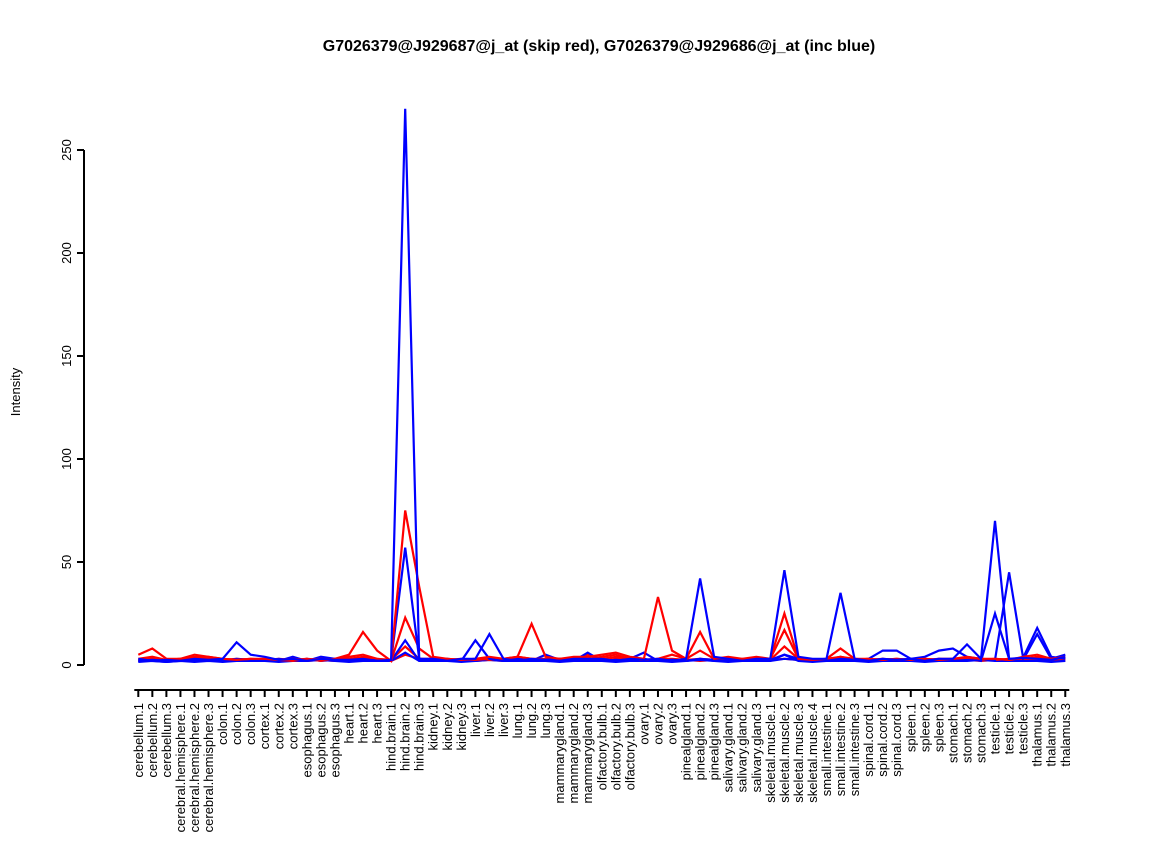  Describe the element at coordinates (1065, 735) in the screenshot. I see `x-tick-label: thalamus.3` at that location.